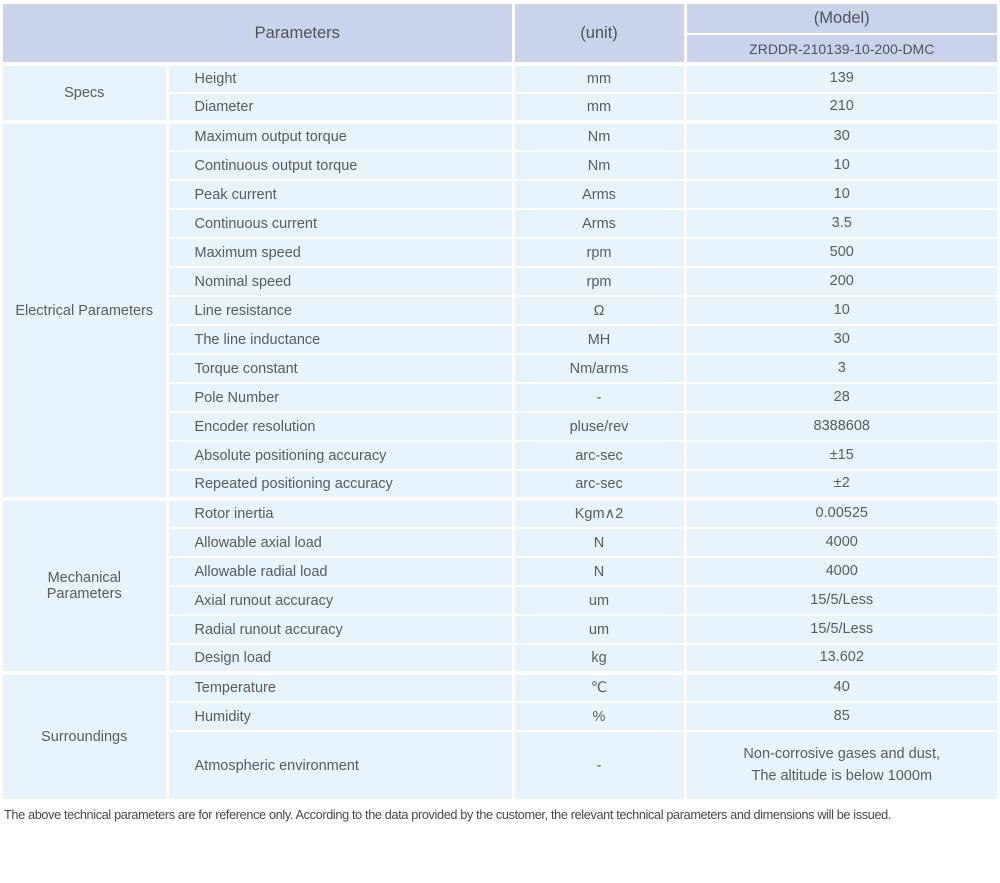  Describe the element at coordinates (840, 281) in the screenshot. I see `value-cell: 200` at that location.